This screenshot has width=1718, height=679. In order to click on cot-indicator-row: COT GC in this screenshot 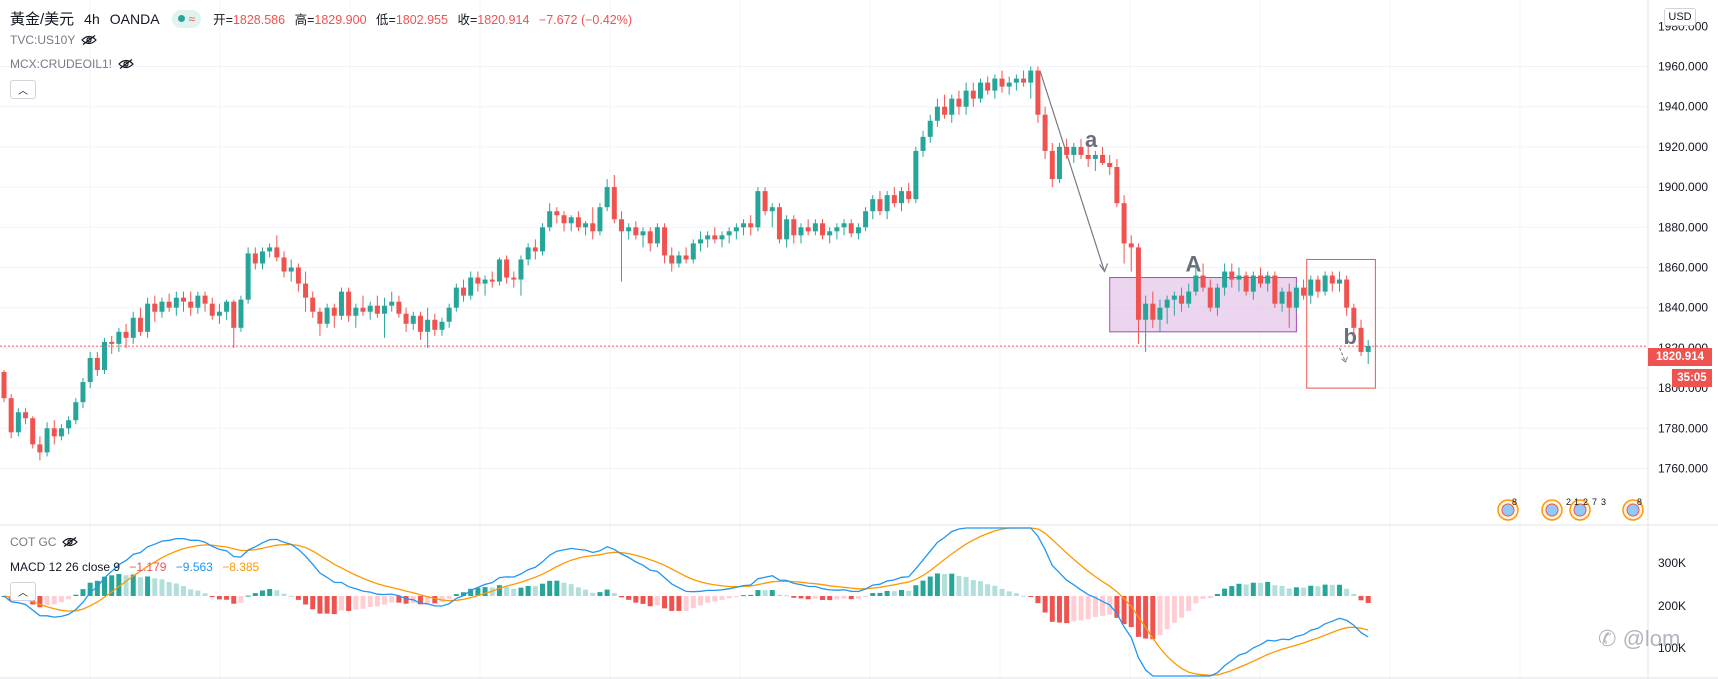, I will do `click(44, 542)`.